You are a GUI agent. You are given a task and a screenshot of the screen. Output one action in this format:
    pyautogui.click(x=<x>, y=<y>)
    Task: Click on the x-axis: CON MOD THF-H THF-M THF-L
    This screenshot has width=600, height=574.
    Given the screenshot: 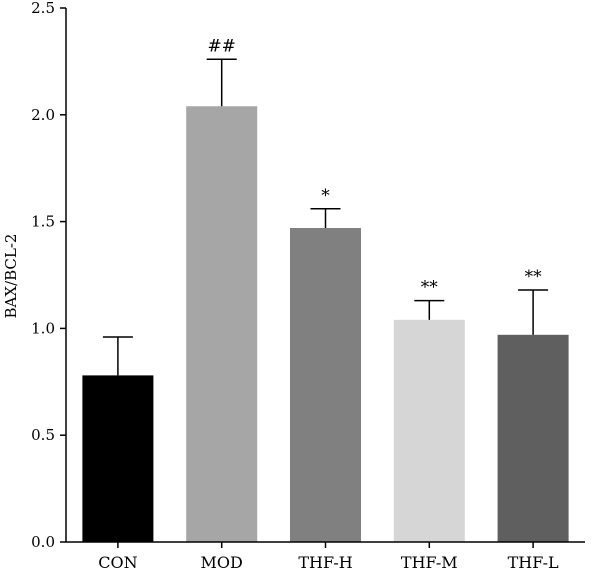 What is the action you would take?
    pyautogui.click(x=325, y=556)
    